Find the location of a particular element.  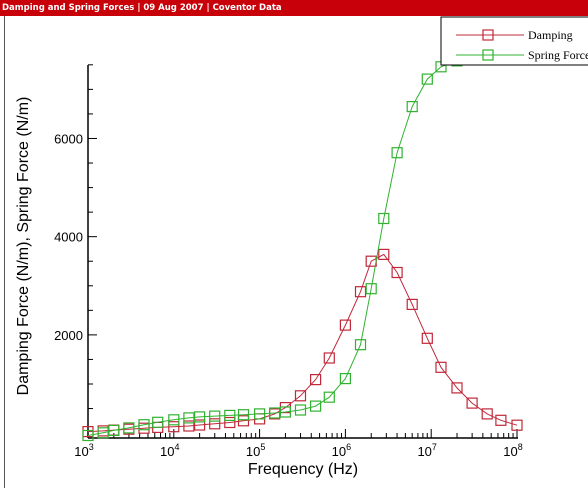

x-tick-label: 10³ is located at coordinates (83, 450).